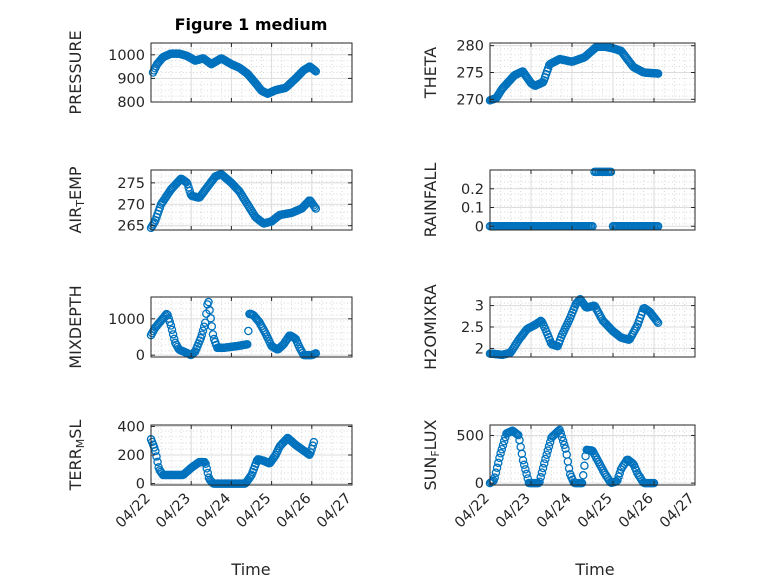 This screenshot has width=778, height=583. Describe the element at coordinates (250, 569) in the screenshot. I see `x-axis-label-left: Time` at that location.